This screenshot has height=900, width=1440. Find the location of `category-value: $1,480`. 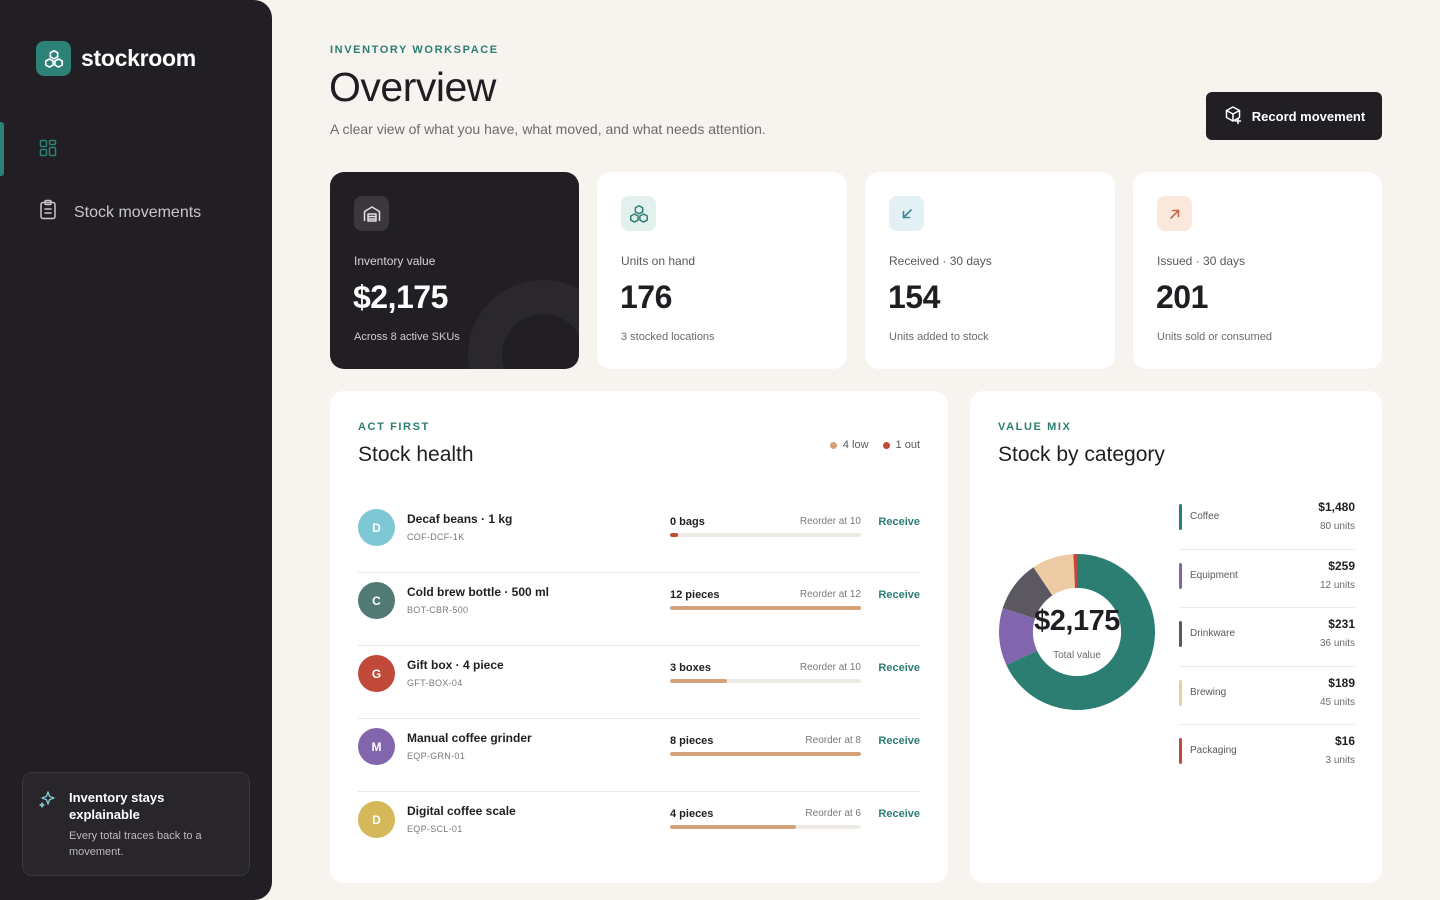

category-value: $1,480 is located at coordinates (1336, 507).